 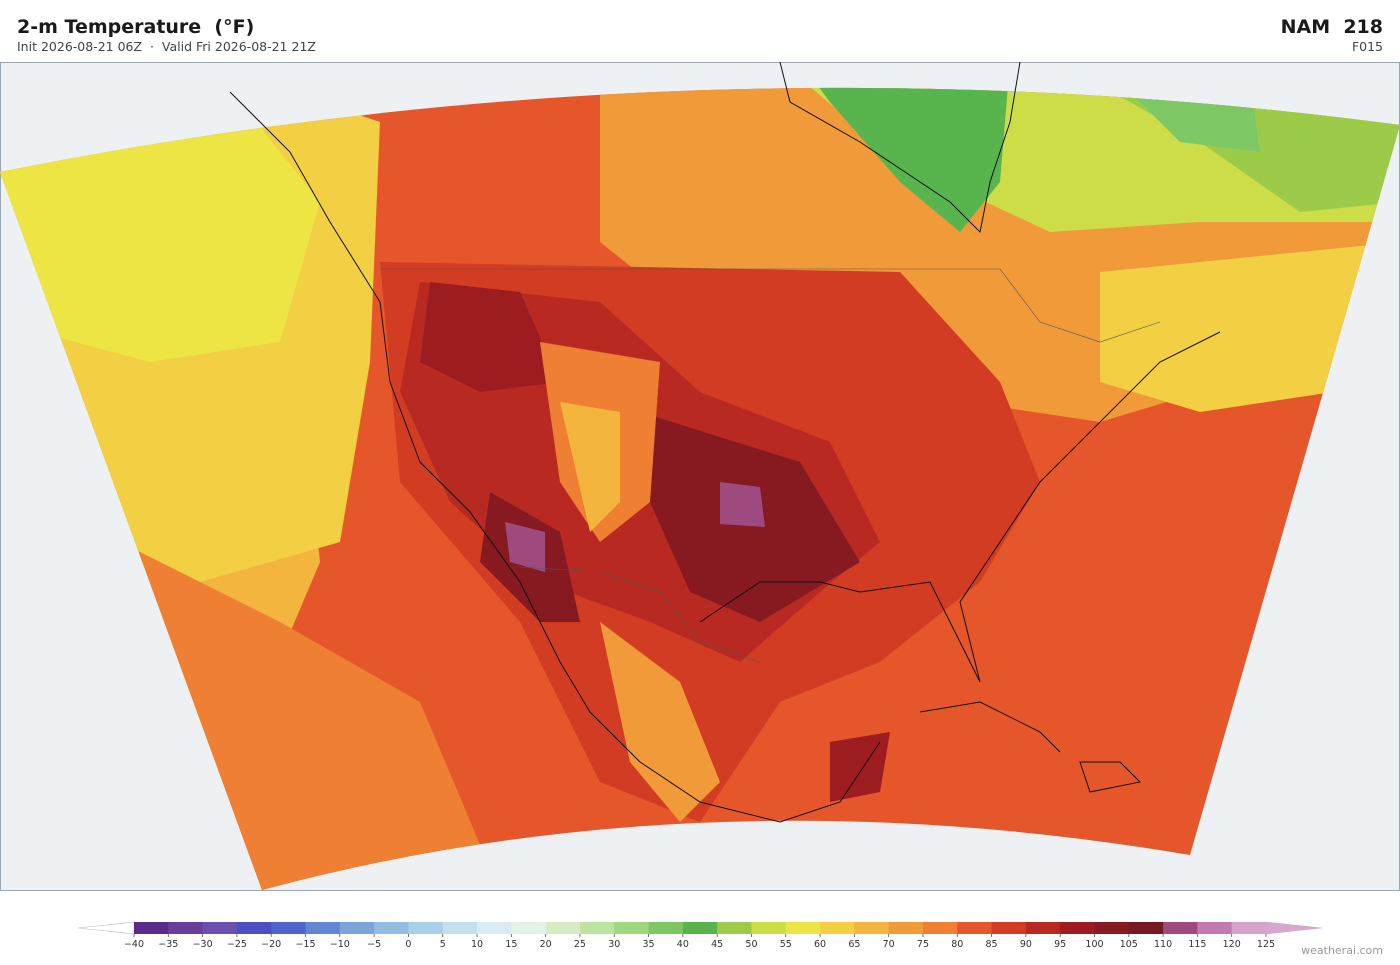 What do you see at coordinates (1026, 944) in the screenshot?
I see `colorbar-tick-label: 90` at bounding box center [1026, 944].